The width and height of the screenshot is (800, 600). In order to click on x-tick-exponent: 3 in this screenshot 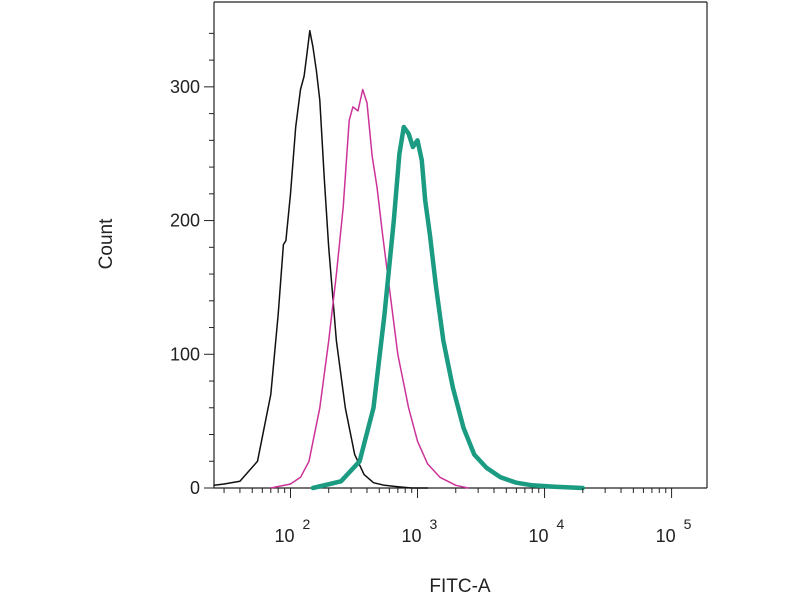, I will do `click(434, 524)`.